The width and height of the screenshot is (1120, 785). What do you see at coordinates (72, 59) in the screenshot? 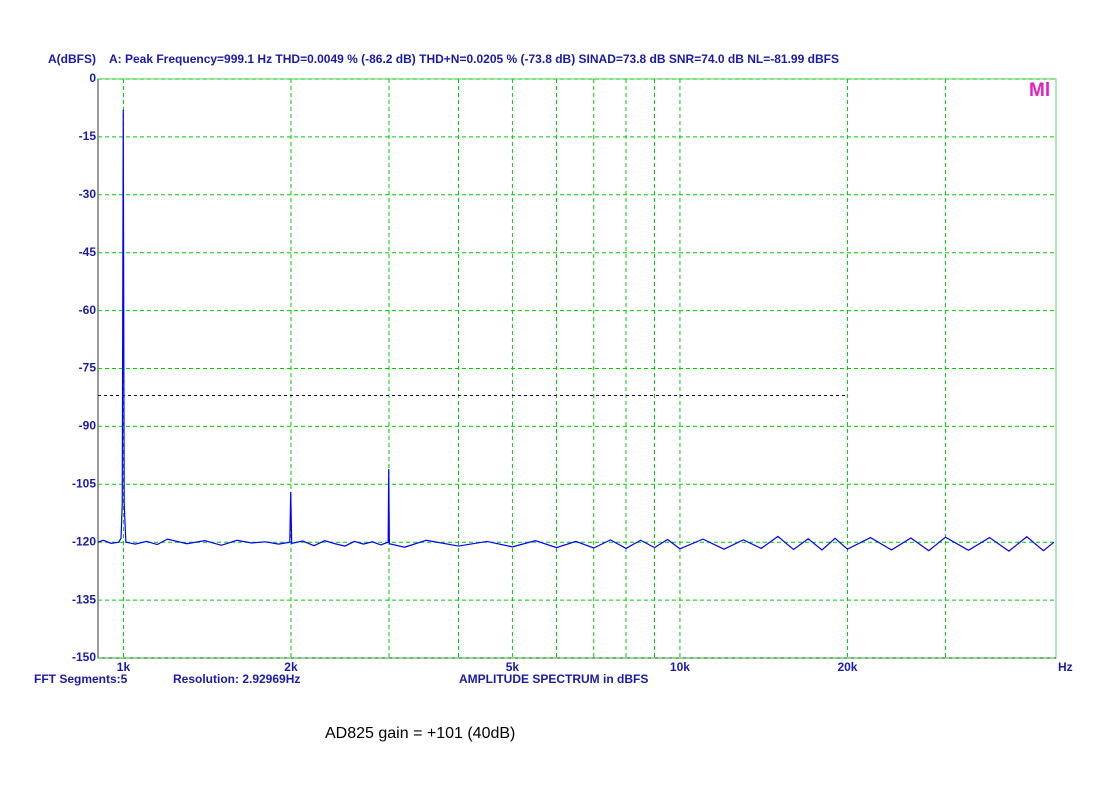
I see `y-axis-label: A(dBFS)` at bounding box center [72, 59].